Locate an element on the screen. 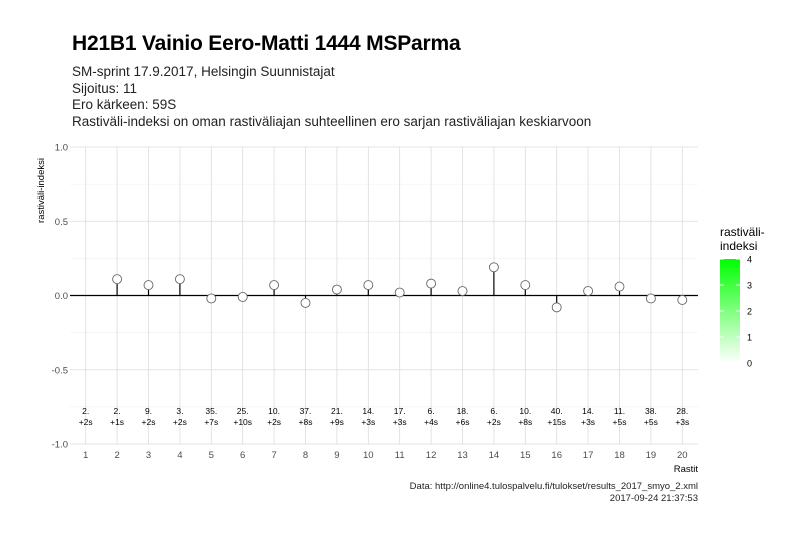 This screenshot has height=540, width=810. point-label-gap: +9s is located at coordinates (337, 422).